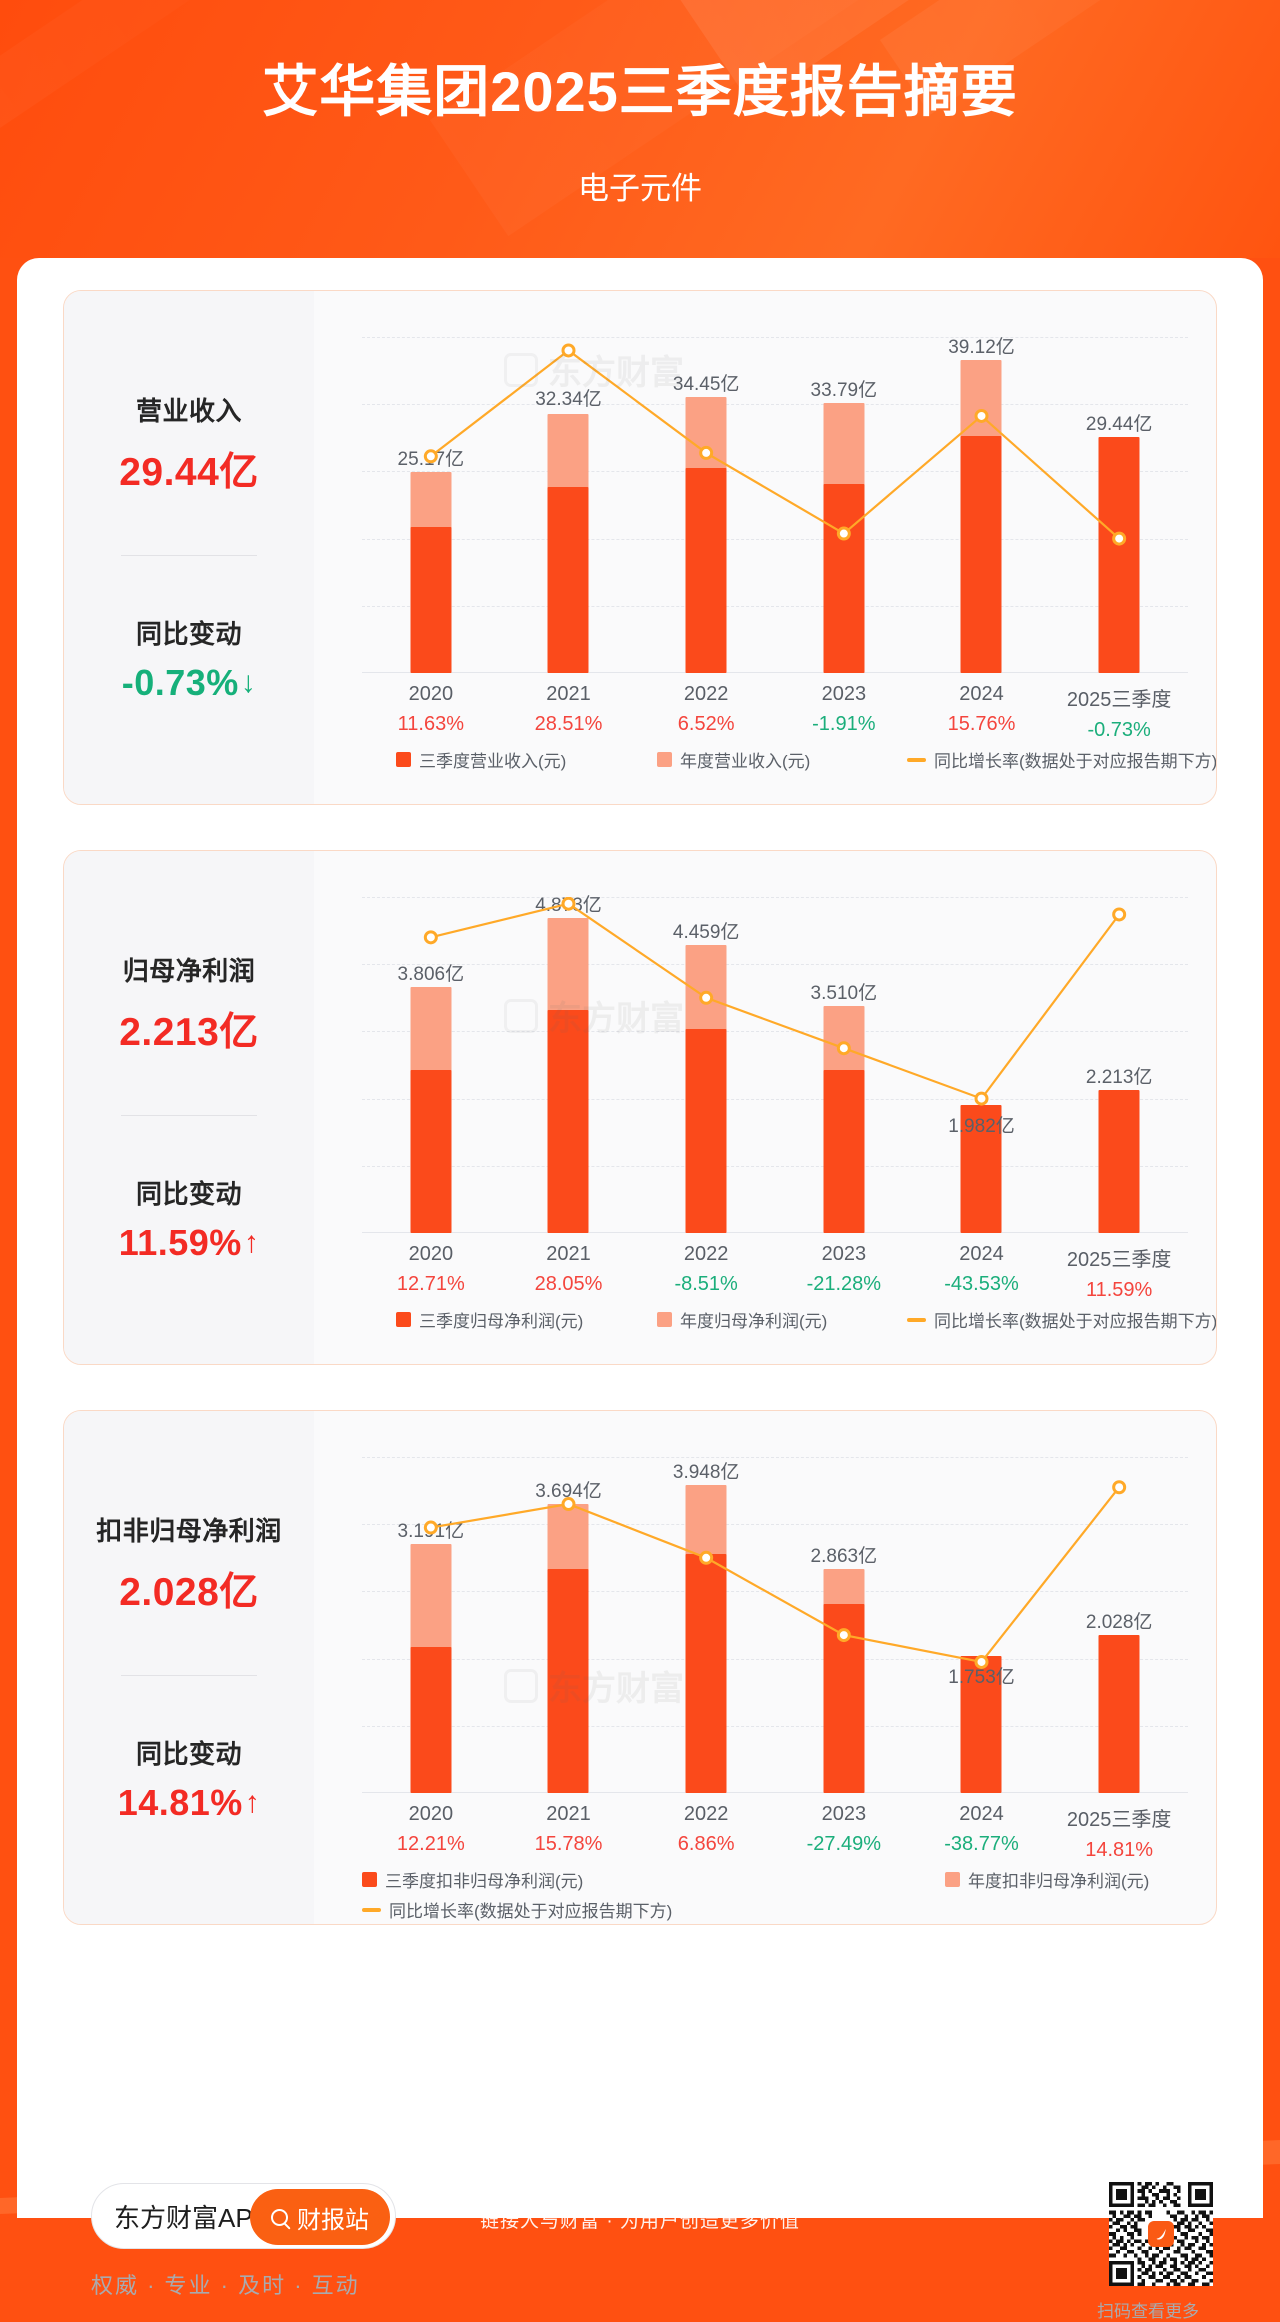  I want to click on x-axis-tick: 2023 -21.28%, so click(844, 1269).